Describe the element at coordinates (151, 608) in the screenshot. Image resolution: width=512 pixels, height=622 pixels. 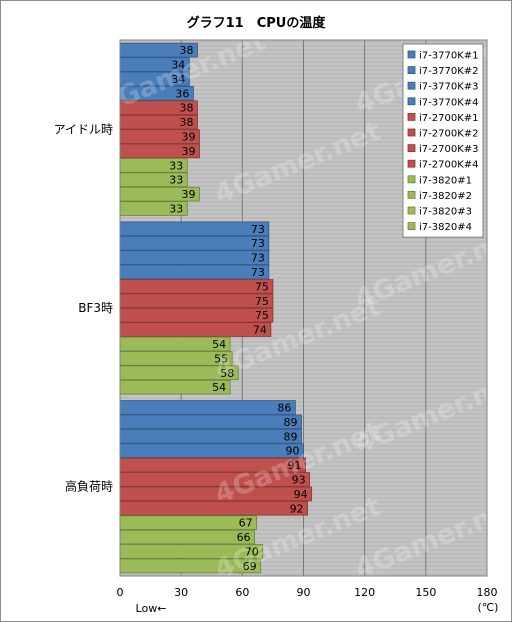
I see `low-label: Low←` at that location.